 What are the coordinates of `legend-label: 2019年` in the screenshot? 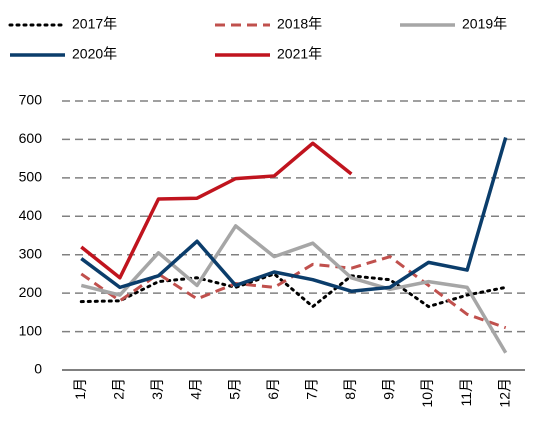 It's located at (484, 24).